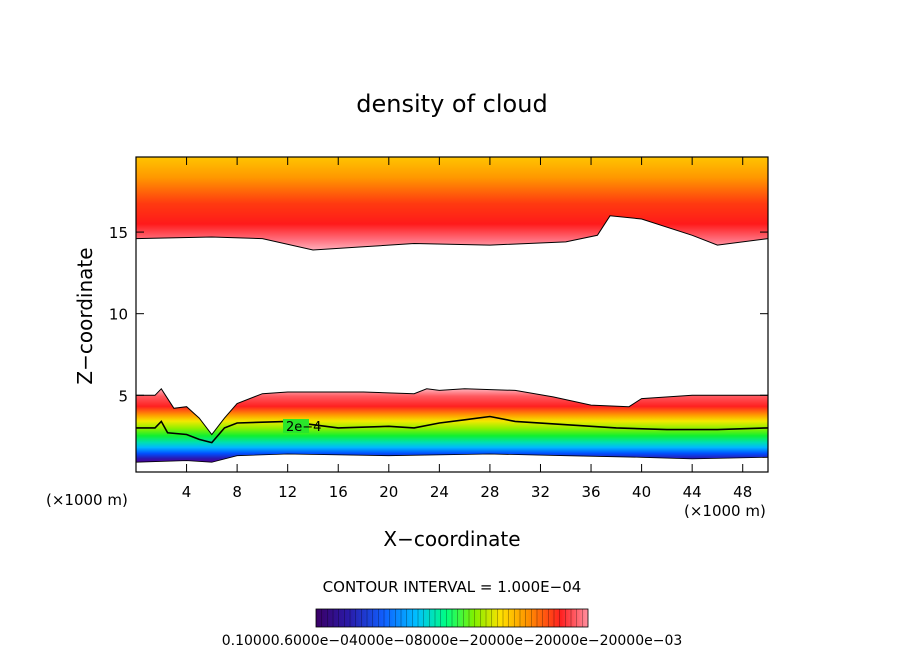  What do you see at coordinates (85, 315) in the screenshot?
I see `y-axis-label: Z−coordinate` at bounding box center [85, 315].